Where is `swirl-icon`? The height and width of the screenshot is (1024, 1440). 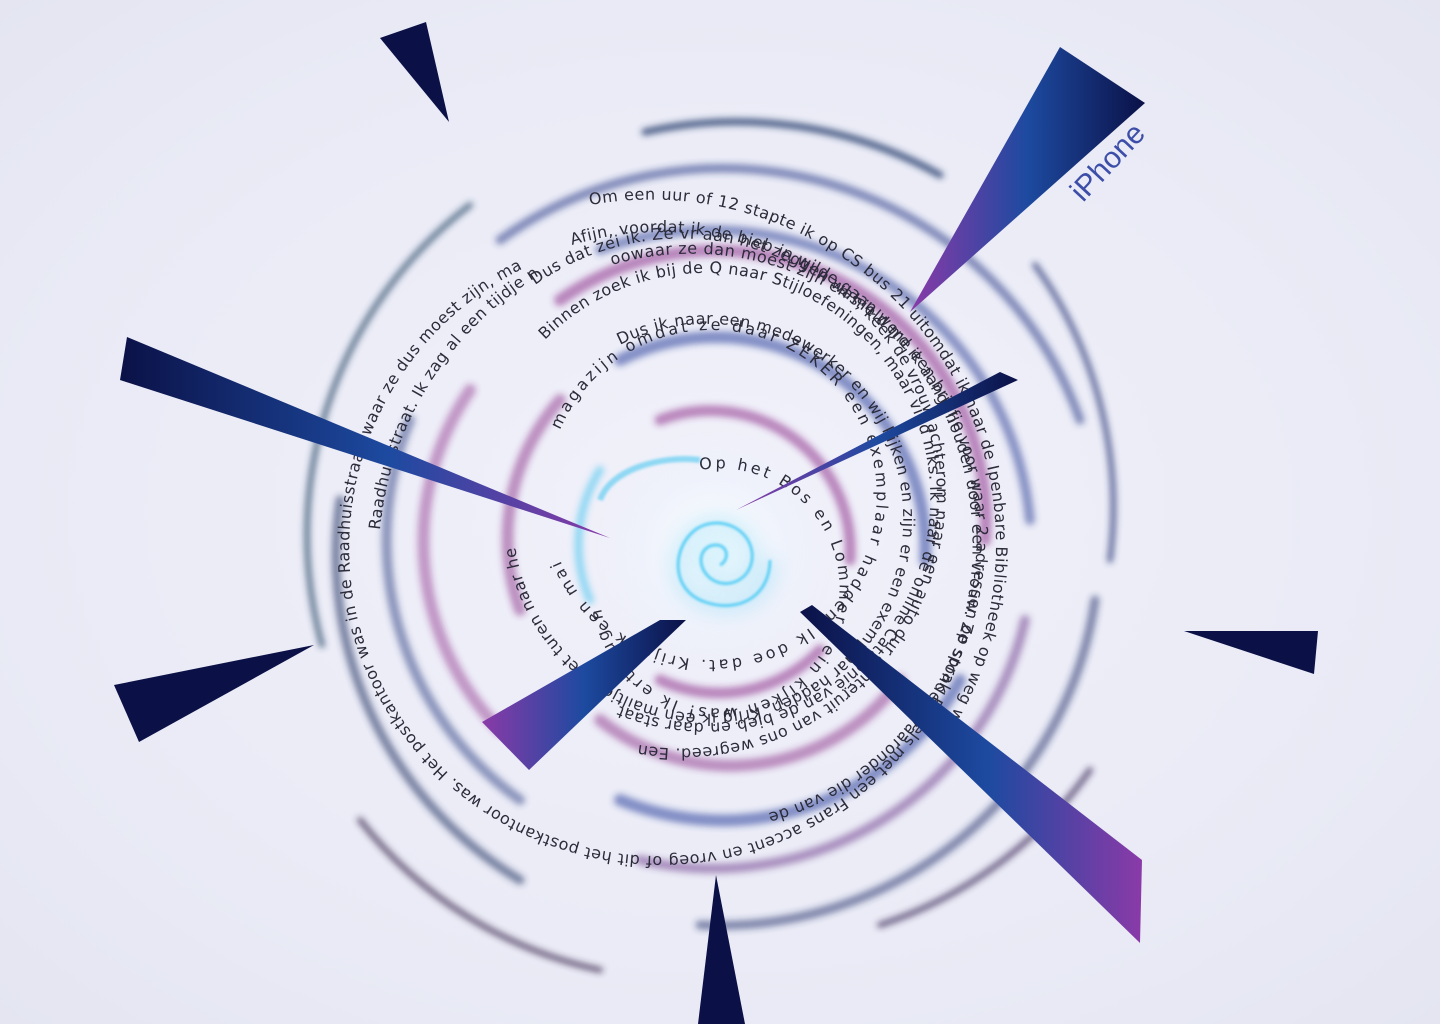 swirl-icon is located at coordinates (686, 533).